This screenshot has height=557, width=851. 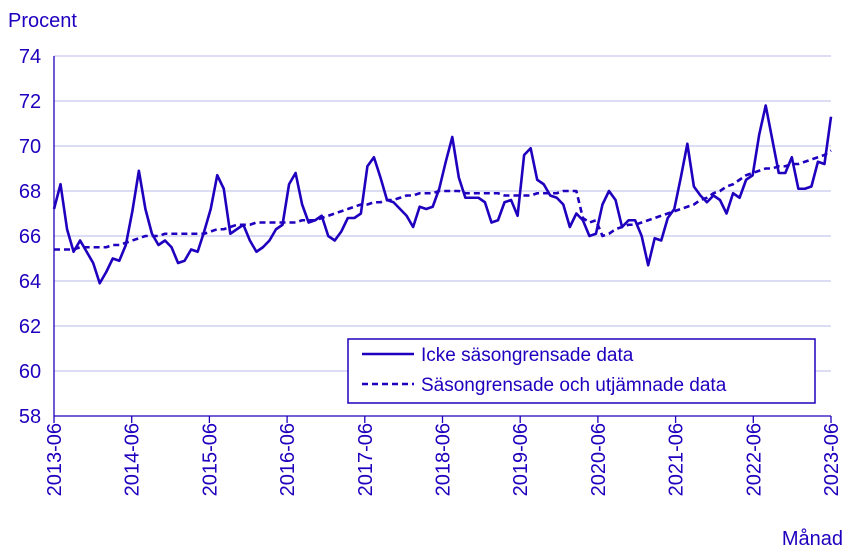 What do you see at coordinates (812, 539) in the screenshot?
I see `x-axis-label: Månad` at bounding box center [812, 539].